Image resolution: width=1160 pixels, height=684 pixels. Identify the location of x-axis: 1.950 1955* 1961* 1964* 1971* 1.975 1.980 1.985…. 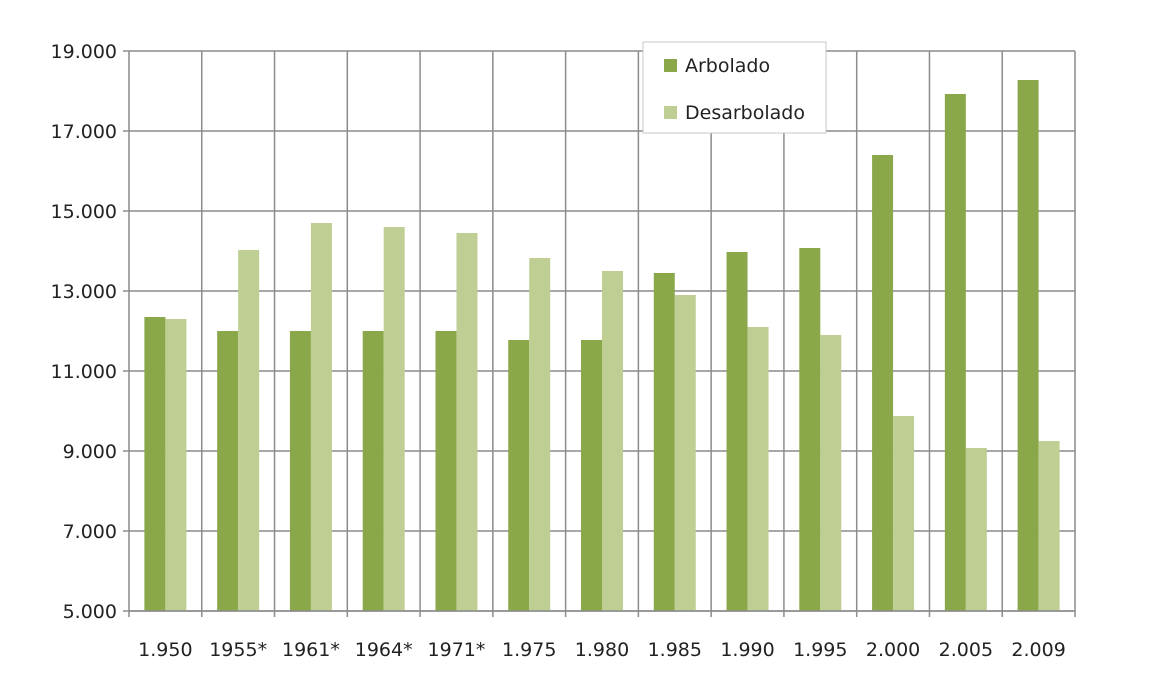
(602, 635).